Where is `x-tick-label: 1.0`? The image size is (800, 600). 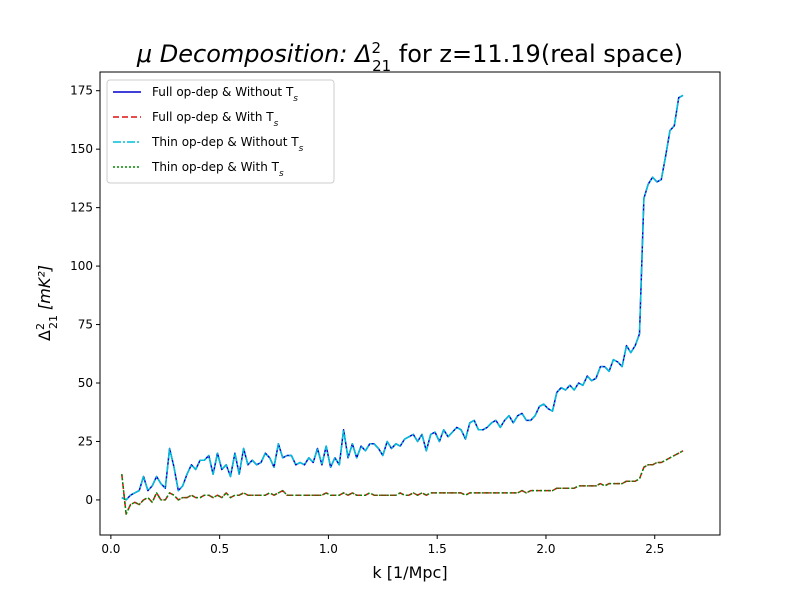 x-tick-label: 1.0 is located at coordinates (328, 549).